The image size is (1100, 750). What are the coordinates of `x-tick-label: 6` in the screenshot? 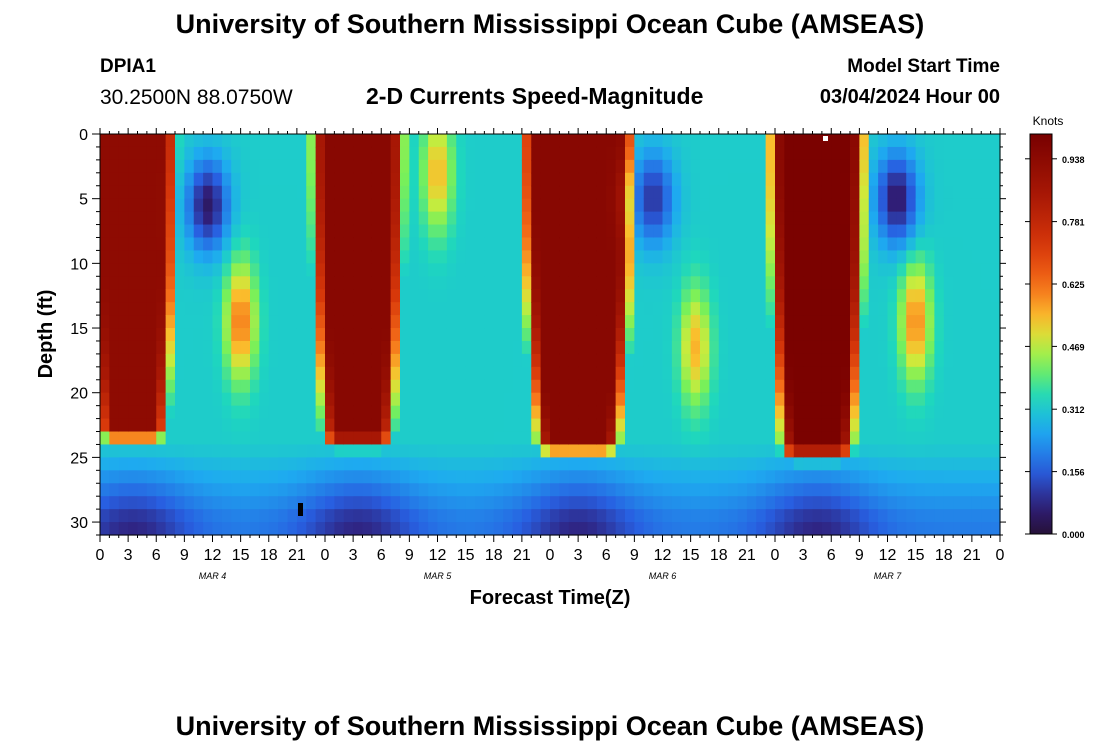 It's located at (156, 555).